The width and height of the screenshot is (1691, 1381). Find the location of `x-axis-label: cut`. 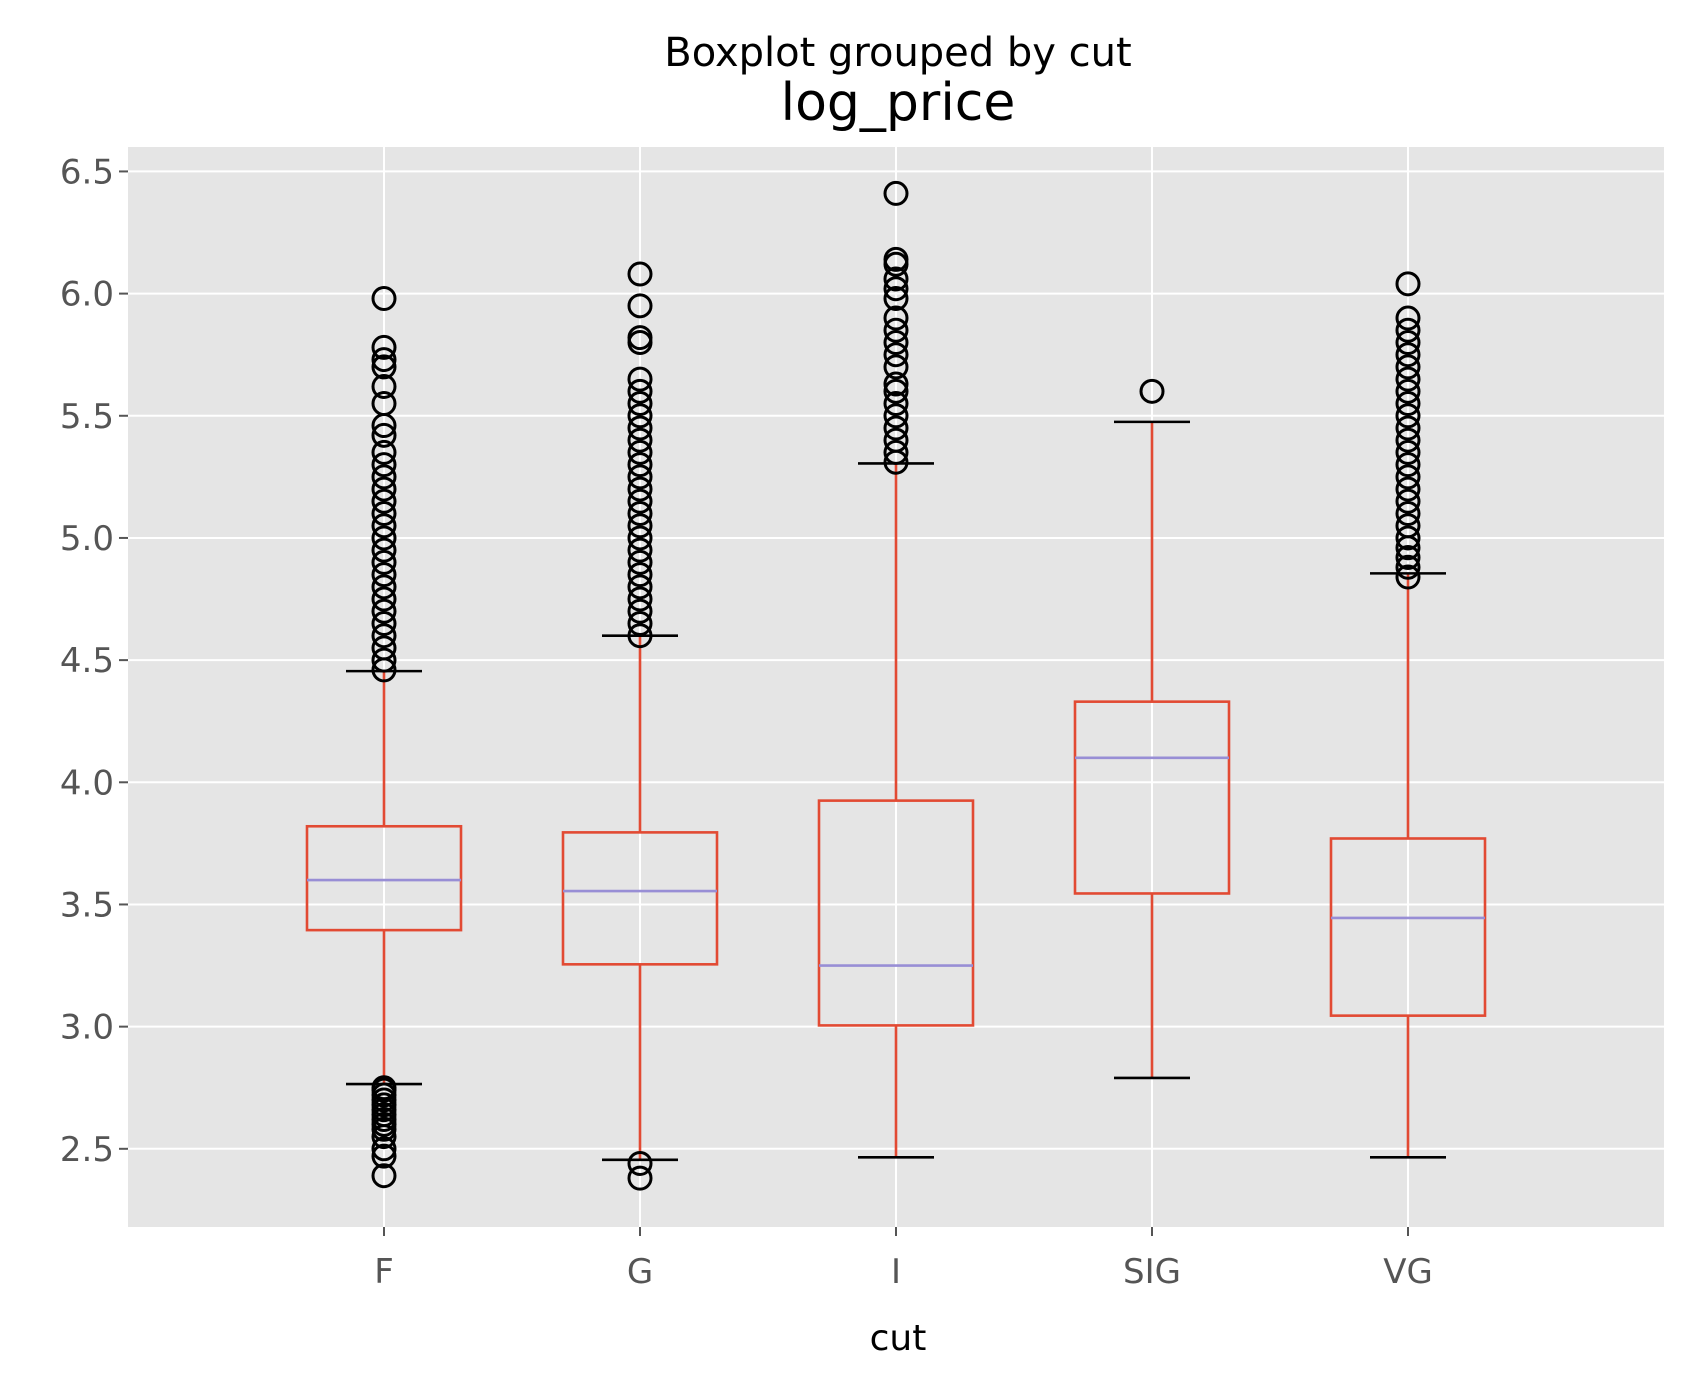

x-axis-label: cut is located at coordinates (898, 1338).